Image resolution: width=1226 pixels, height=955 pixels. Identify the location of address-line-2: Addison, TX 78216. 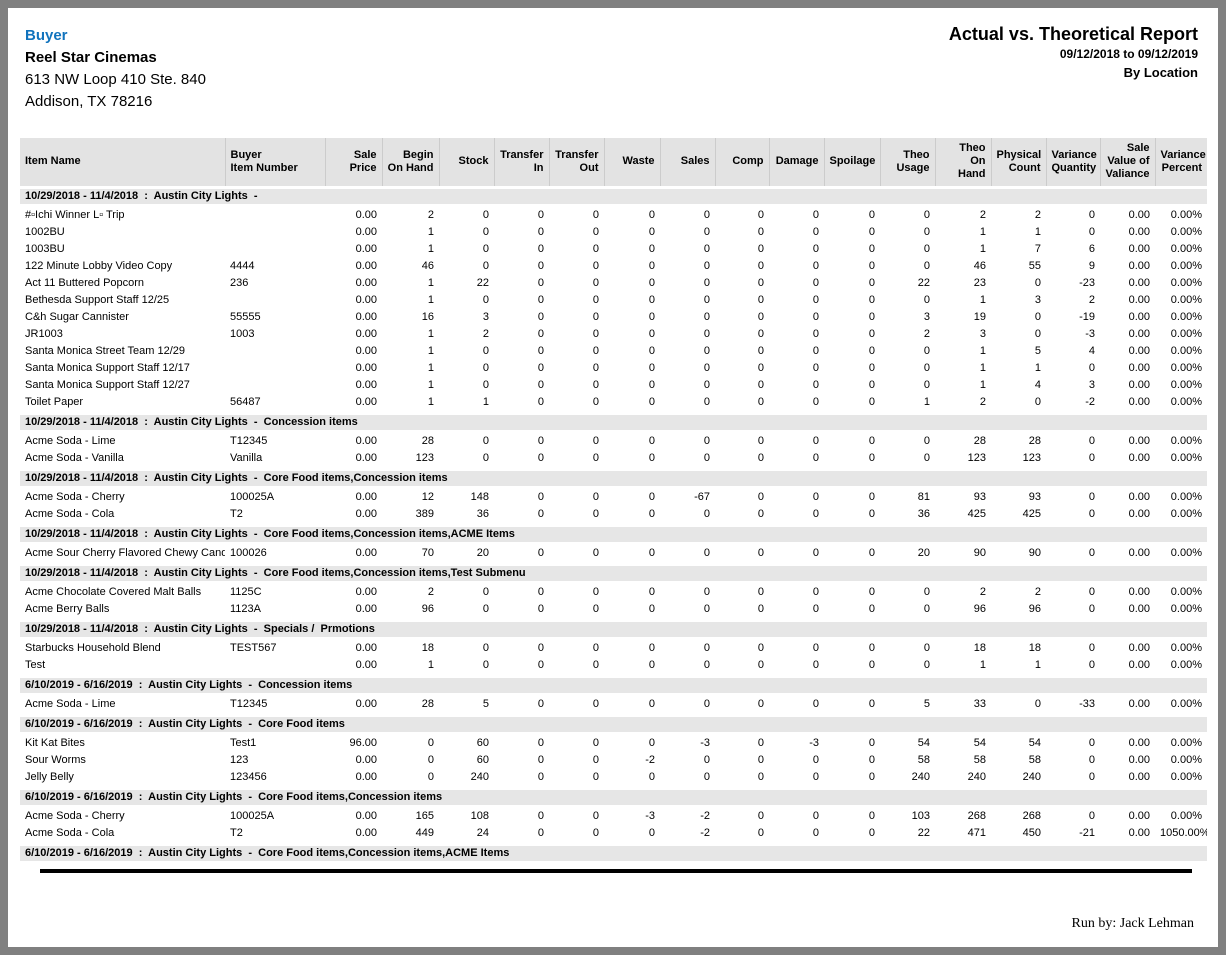
(89, 101).